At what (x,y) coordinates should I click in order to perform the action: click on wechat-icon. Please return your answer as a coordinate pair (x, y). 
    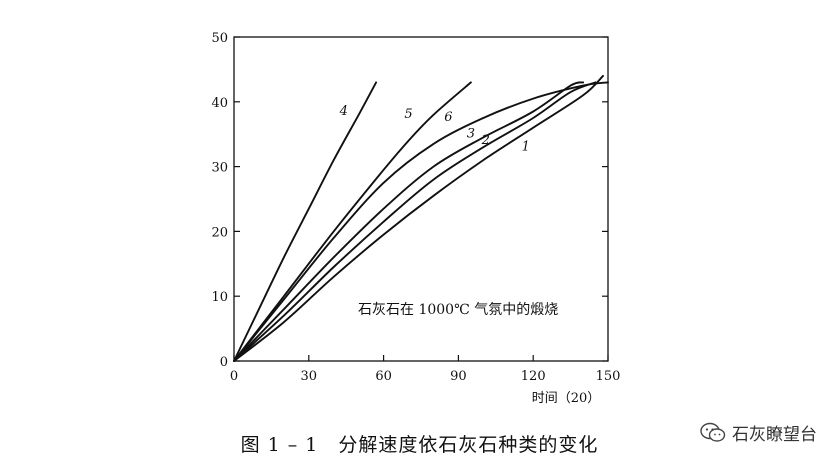
    Looking at the image, I should click on (713, 432).